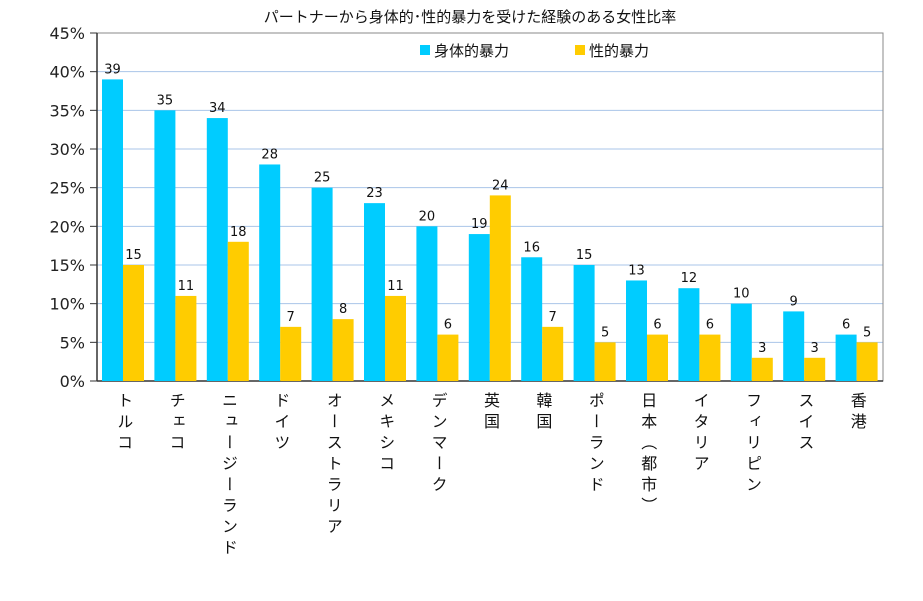  I want to click on data-label: 18, so click(238, 232).